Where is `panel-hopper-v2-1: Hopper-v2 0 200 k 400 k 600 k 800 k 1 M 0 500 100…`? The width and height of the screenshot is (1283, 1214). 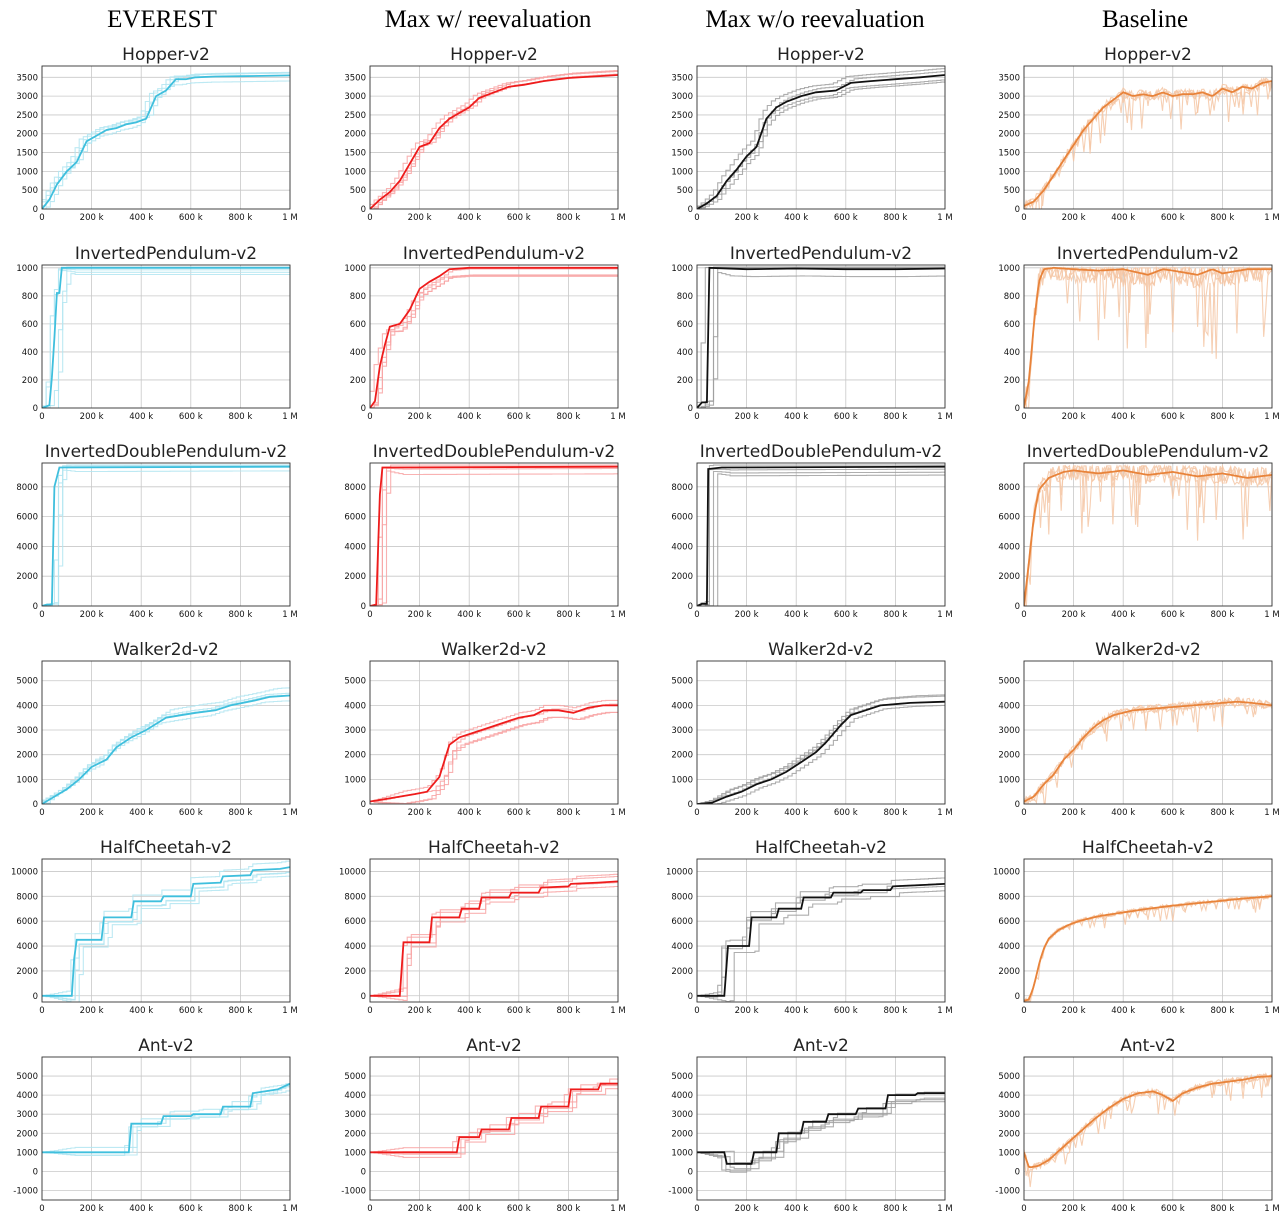
panel-hopper-v2-1: Hopper-v2 0 200 k 400 k 600 k 800 k 1 M 0 500 100… is located at coordinates (484, 134).